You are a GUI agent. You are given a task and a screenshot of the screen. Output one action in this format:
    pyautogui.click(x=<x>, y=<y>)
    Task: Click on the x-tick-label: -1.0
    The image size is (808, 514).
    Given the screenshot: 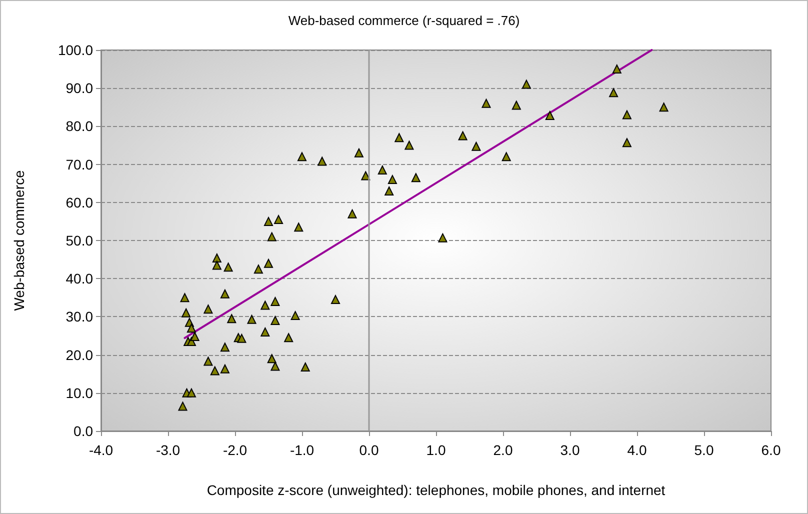 What is the action you would take?
    pyautogui.click(x=302, y=450)
    